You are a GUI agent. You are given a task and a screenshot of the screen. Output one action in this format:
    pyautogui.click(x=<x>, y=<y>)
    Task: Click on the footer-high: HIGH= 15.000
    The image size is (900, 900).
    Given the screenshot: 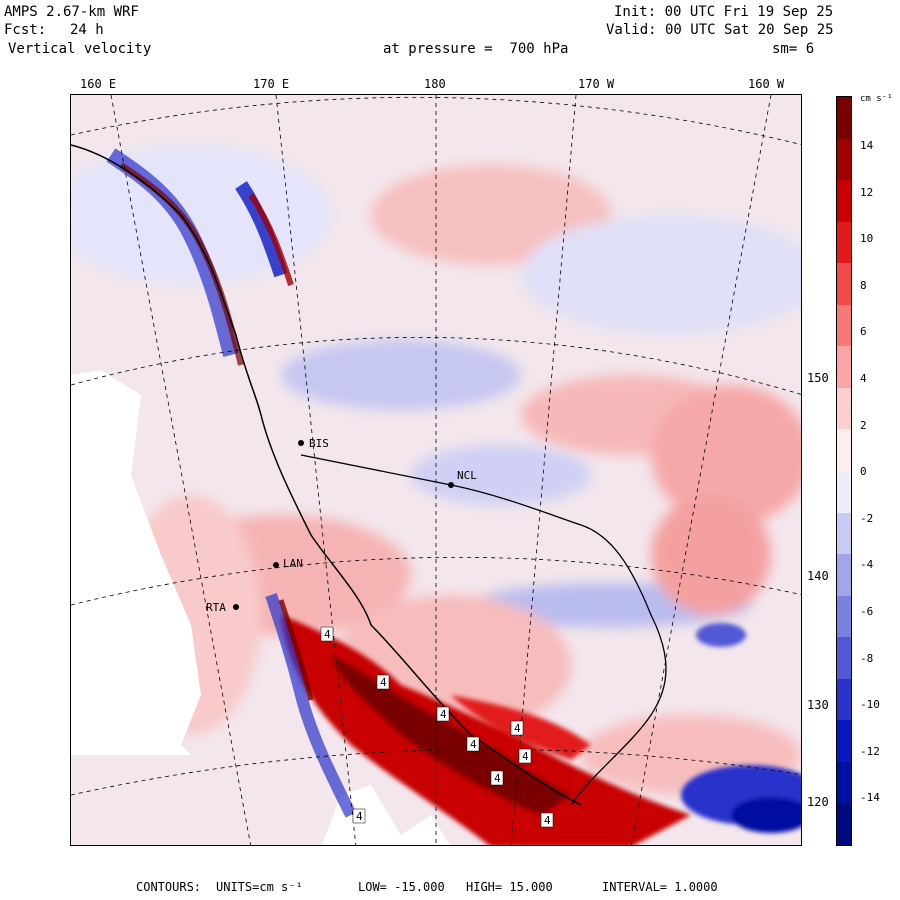 What is the action you would take?
    pyautogui.click(x=509, y=887)
    